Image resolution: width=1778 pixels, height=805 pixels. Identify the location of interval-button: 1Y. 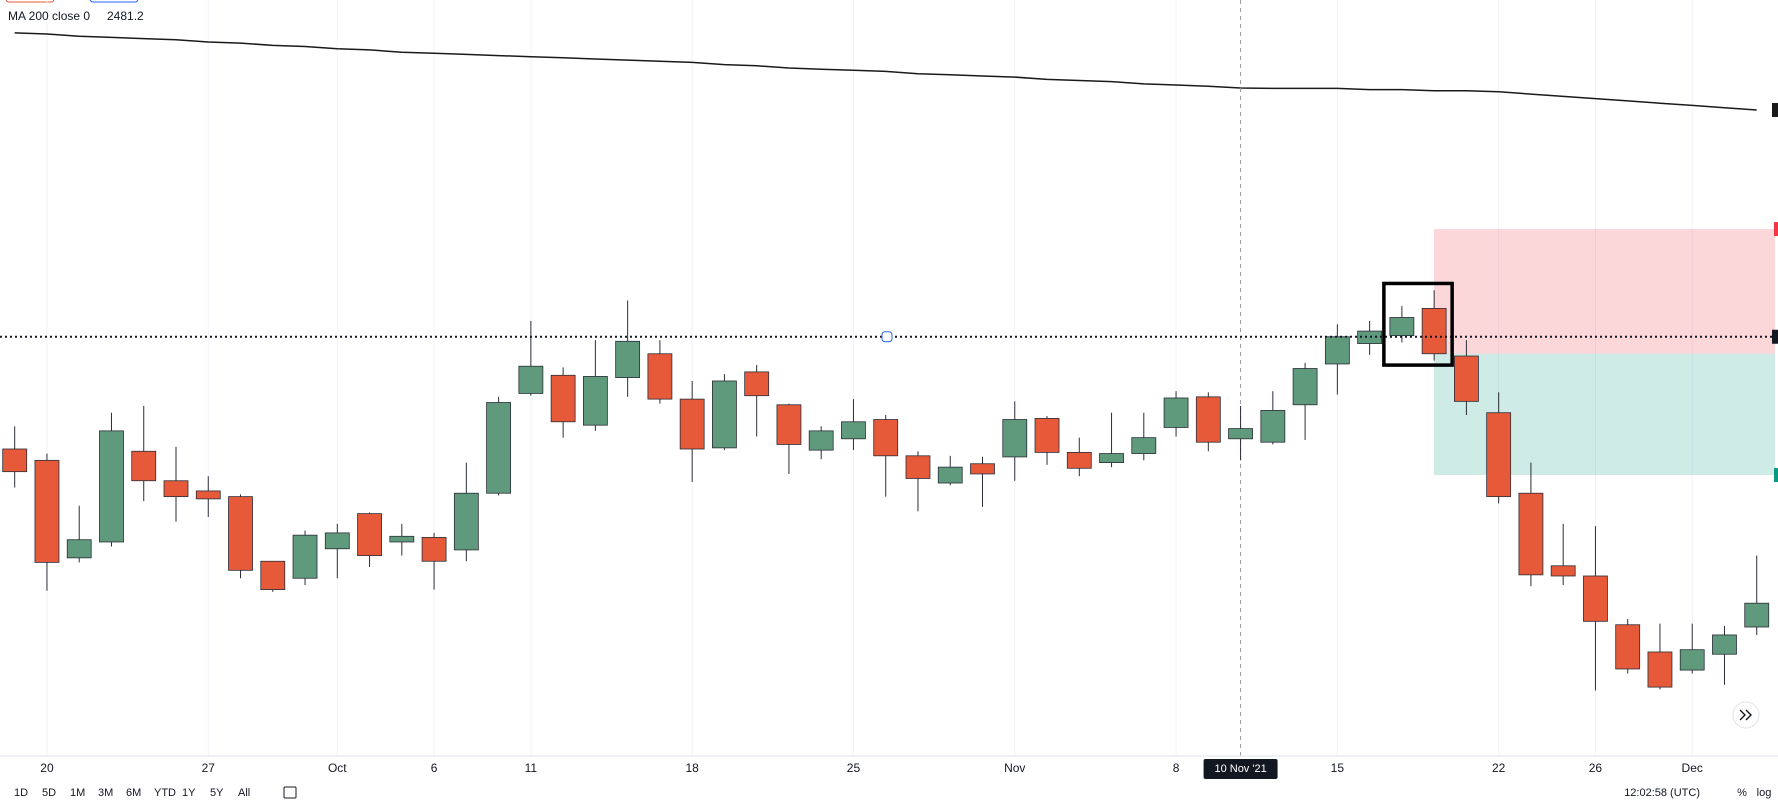
(189, 793).